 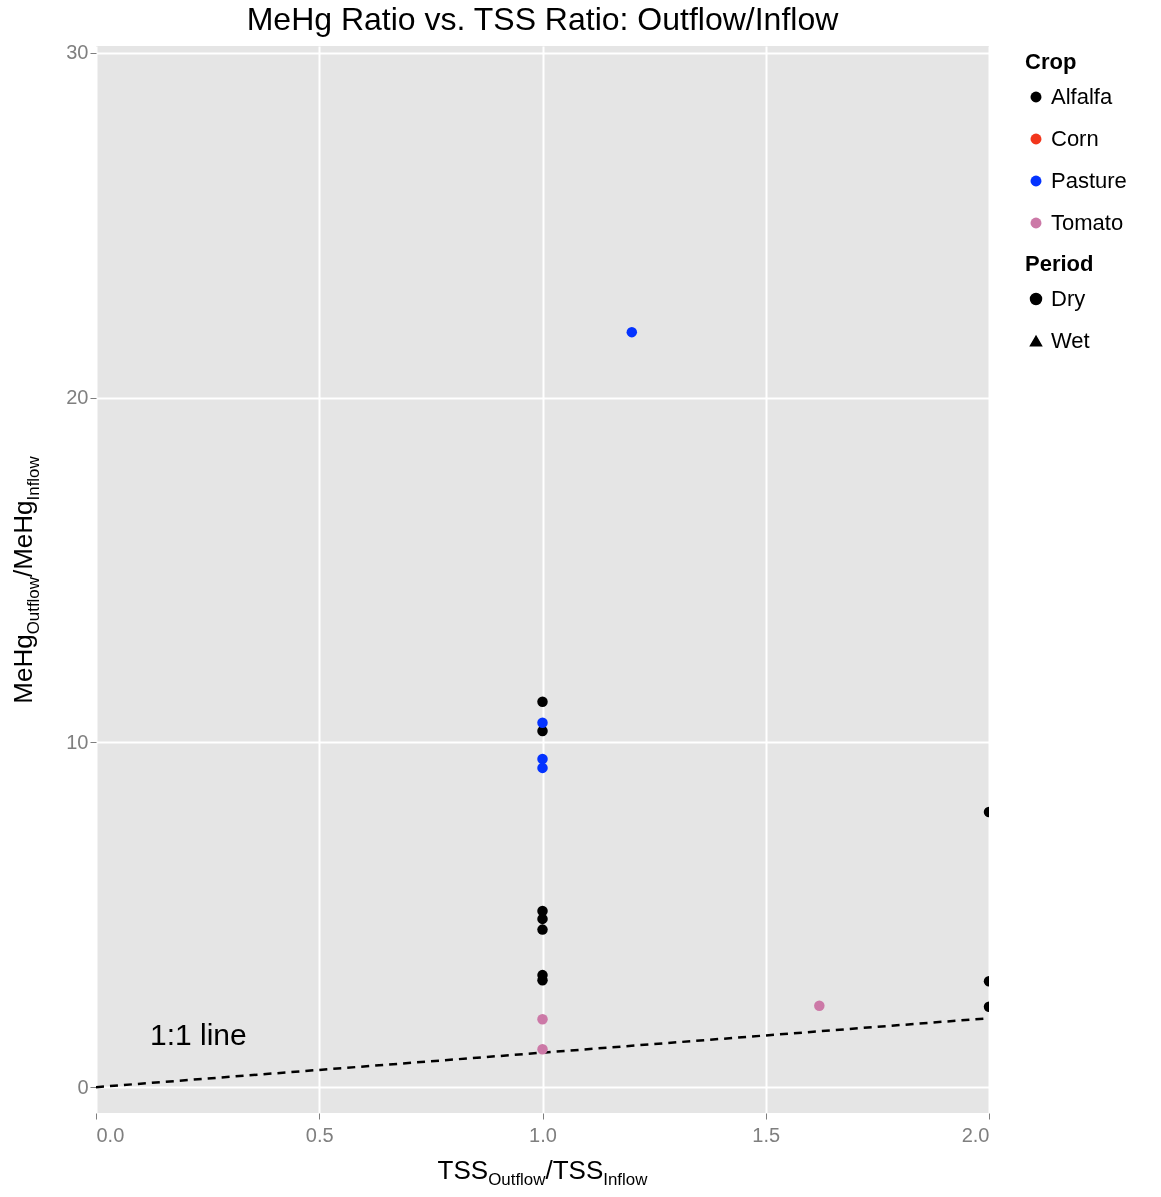 What do you see at coordinates (77, 397) in the screenshot?
I see `y-tick-label: 20` at bounding box center [77, 397].